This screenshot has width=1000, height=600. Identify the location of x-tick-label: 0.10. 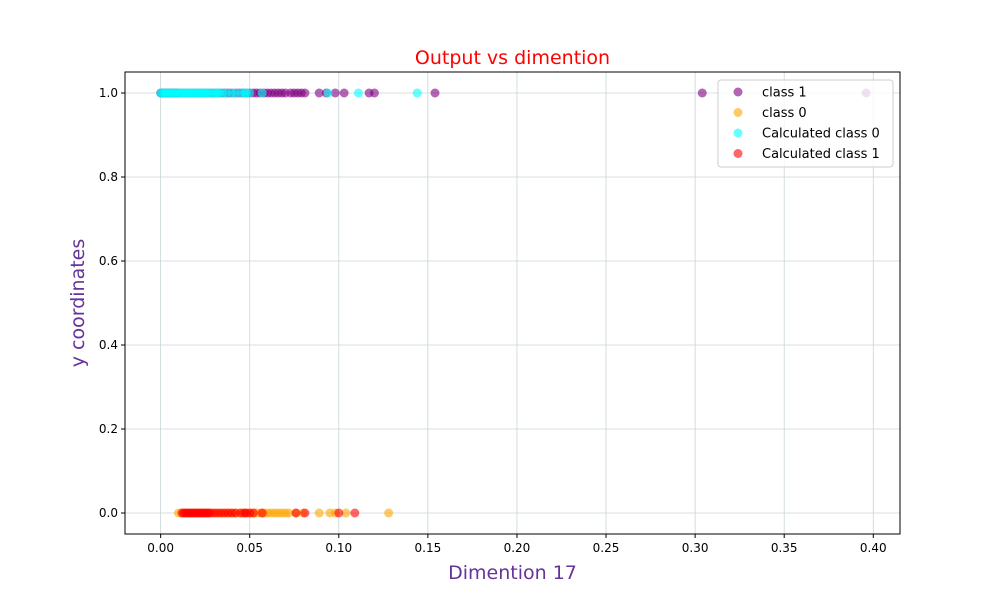
(338, 548).